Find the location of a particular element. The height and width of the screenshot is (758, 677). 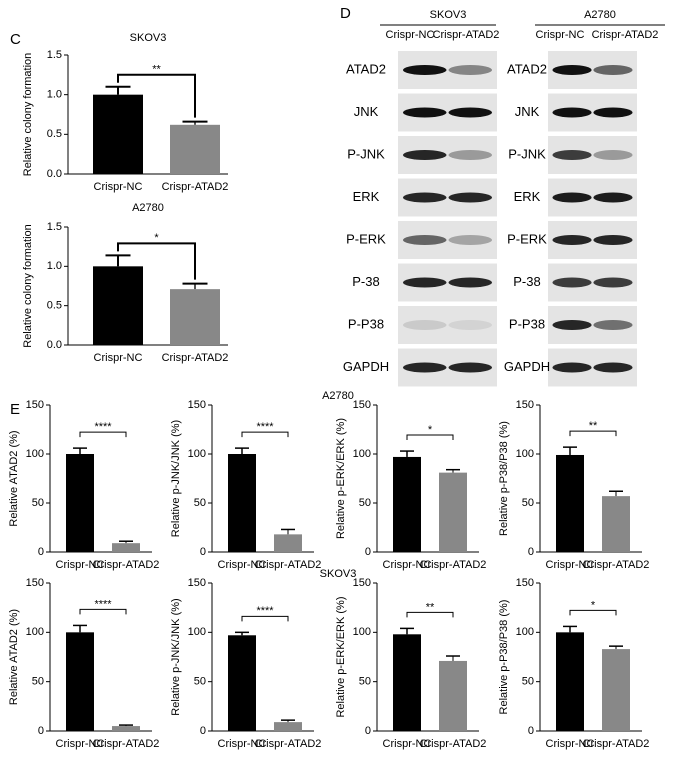

lane-label: Crispr-ATAD2 is located at coordinates (466, 35).